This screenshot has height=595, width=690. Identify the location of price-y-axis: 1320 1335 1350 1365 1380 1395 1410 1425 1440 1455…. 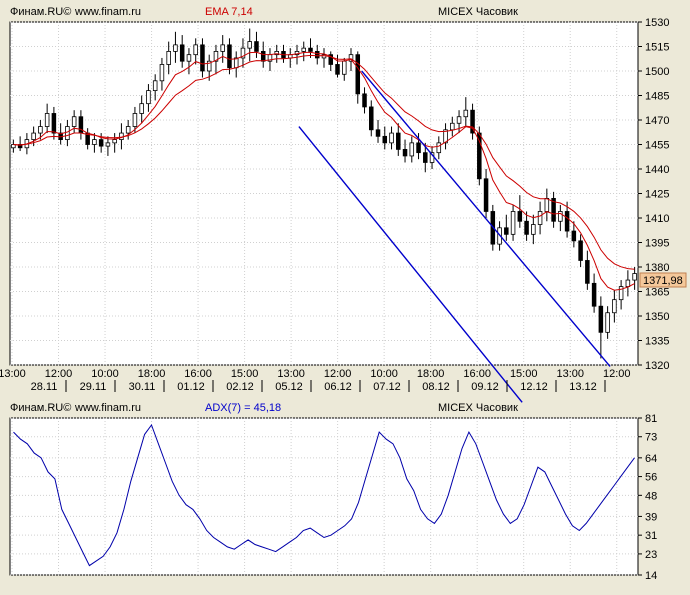
(653, 194).